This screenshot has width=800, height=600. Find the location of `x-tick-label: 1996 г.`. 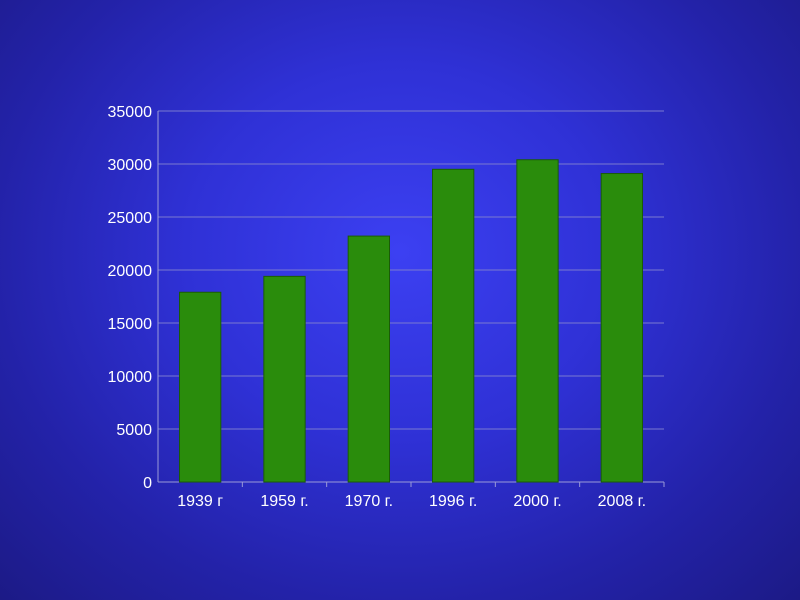

x-tick-label: 1996 г. is located at coordinates (453, 501).